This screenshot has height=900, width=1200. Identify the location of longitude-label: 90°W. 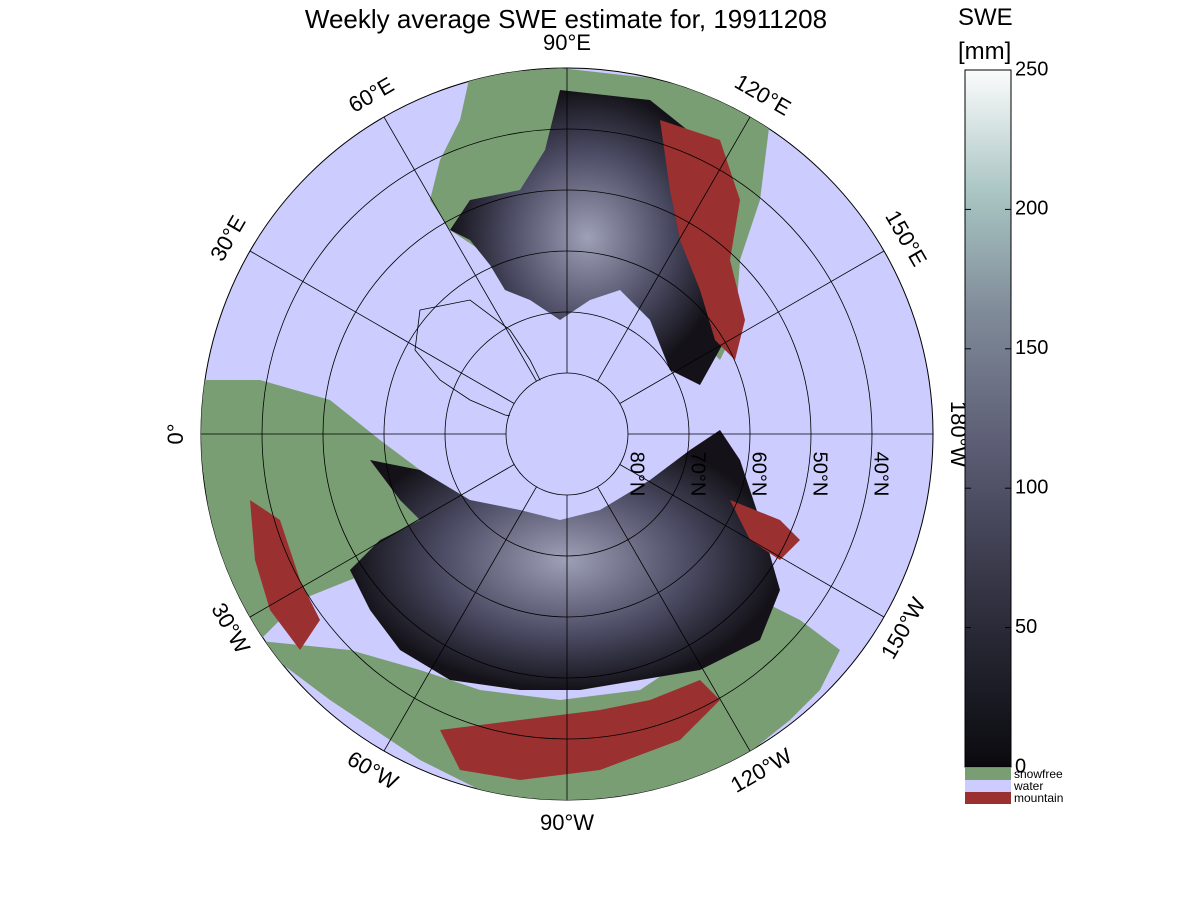
(567, 822).